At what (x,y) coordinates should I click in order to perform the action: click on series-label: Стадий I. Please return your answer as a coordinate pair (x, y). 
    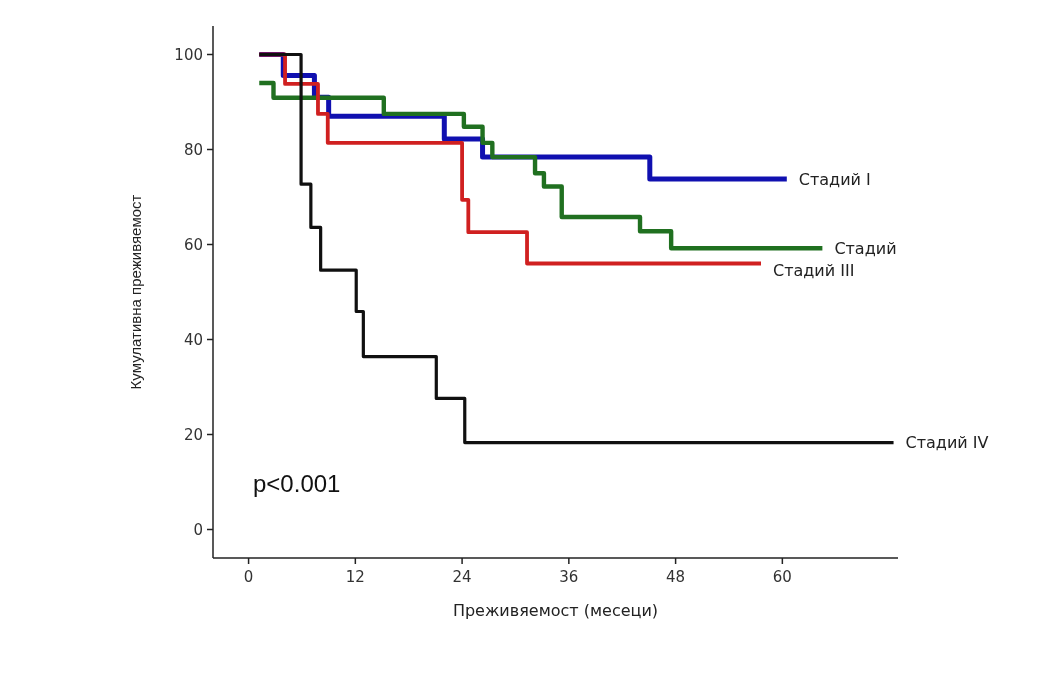
    Looking at the image, I should click on (834, 179).